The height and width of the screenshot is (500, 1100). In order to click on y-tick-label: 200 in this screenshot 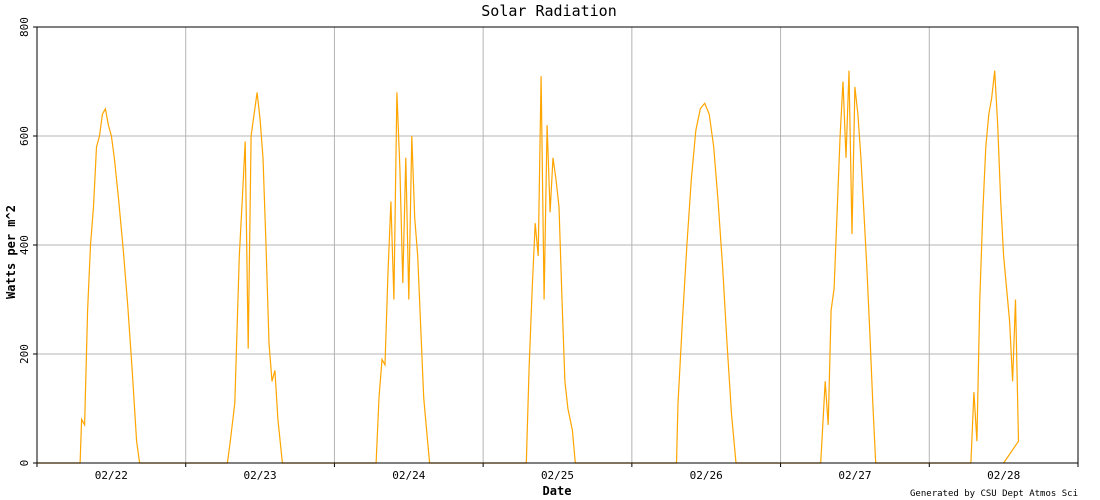, I will do `click(24, 354)`.